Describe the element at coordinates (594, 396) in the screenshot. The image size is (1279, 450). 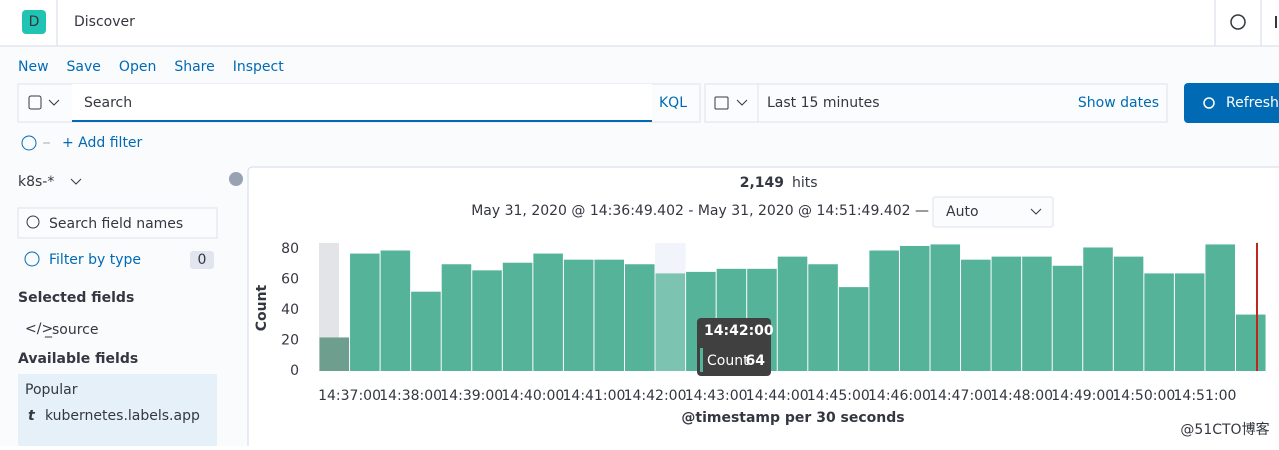
I see `x-tick-label: 14:41:00` at that location.